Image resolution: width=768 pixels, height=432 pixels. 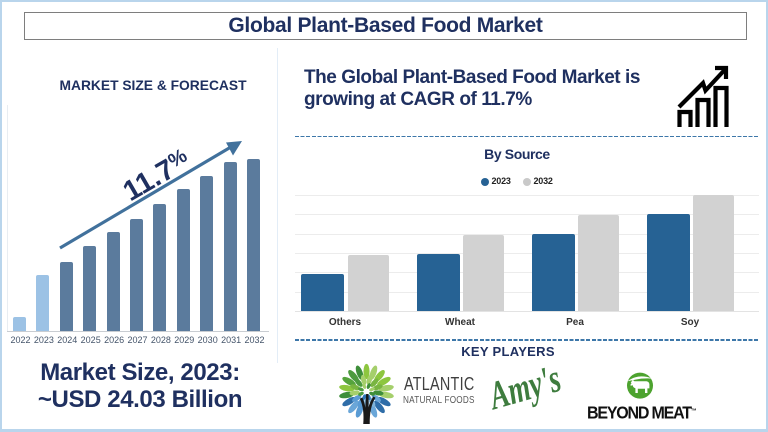 What do you see at coordinates (524, 387) in the screenshot?
I see `svg-text: Amy's` at bounding box center [524, 387].